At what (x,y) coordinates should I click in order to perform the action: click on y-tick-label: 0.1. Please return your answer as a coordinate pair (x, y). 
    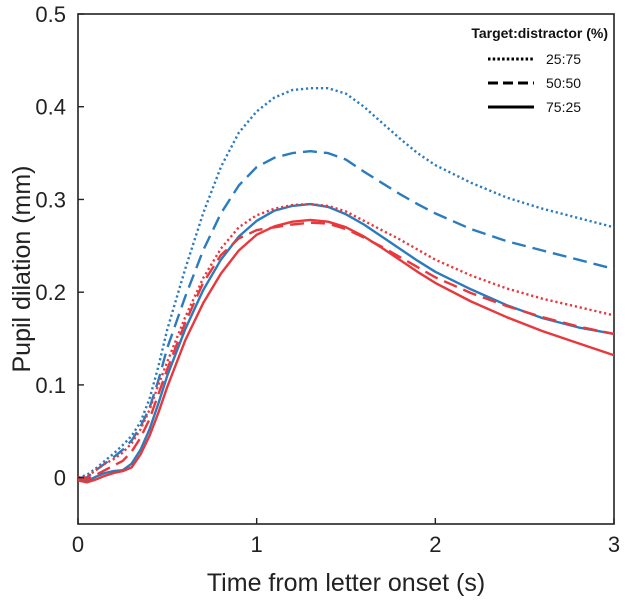
    Looking at the image, I should click on (50, 385).